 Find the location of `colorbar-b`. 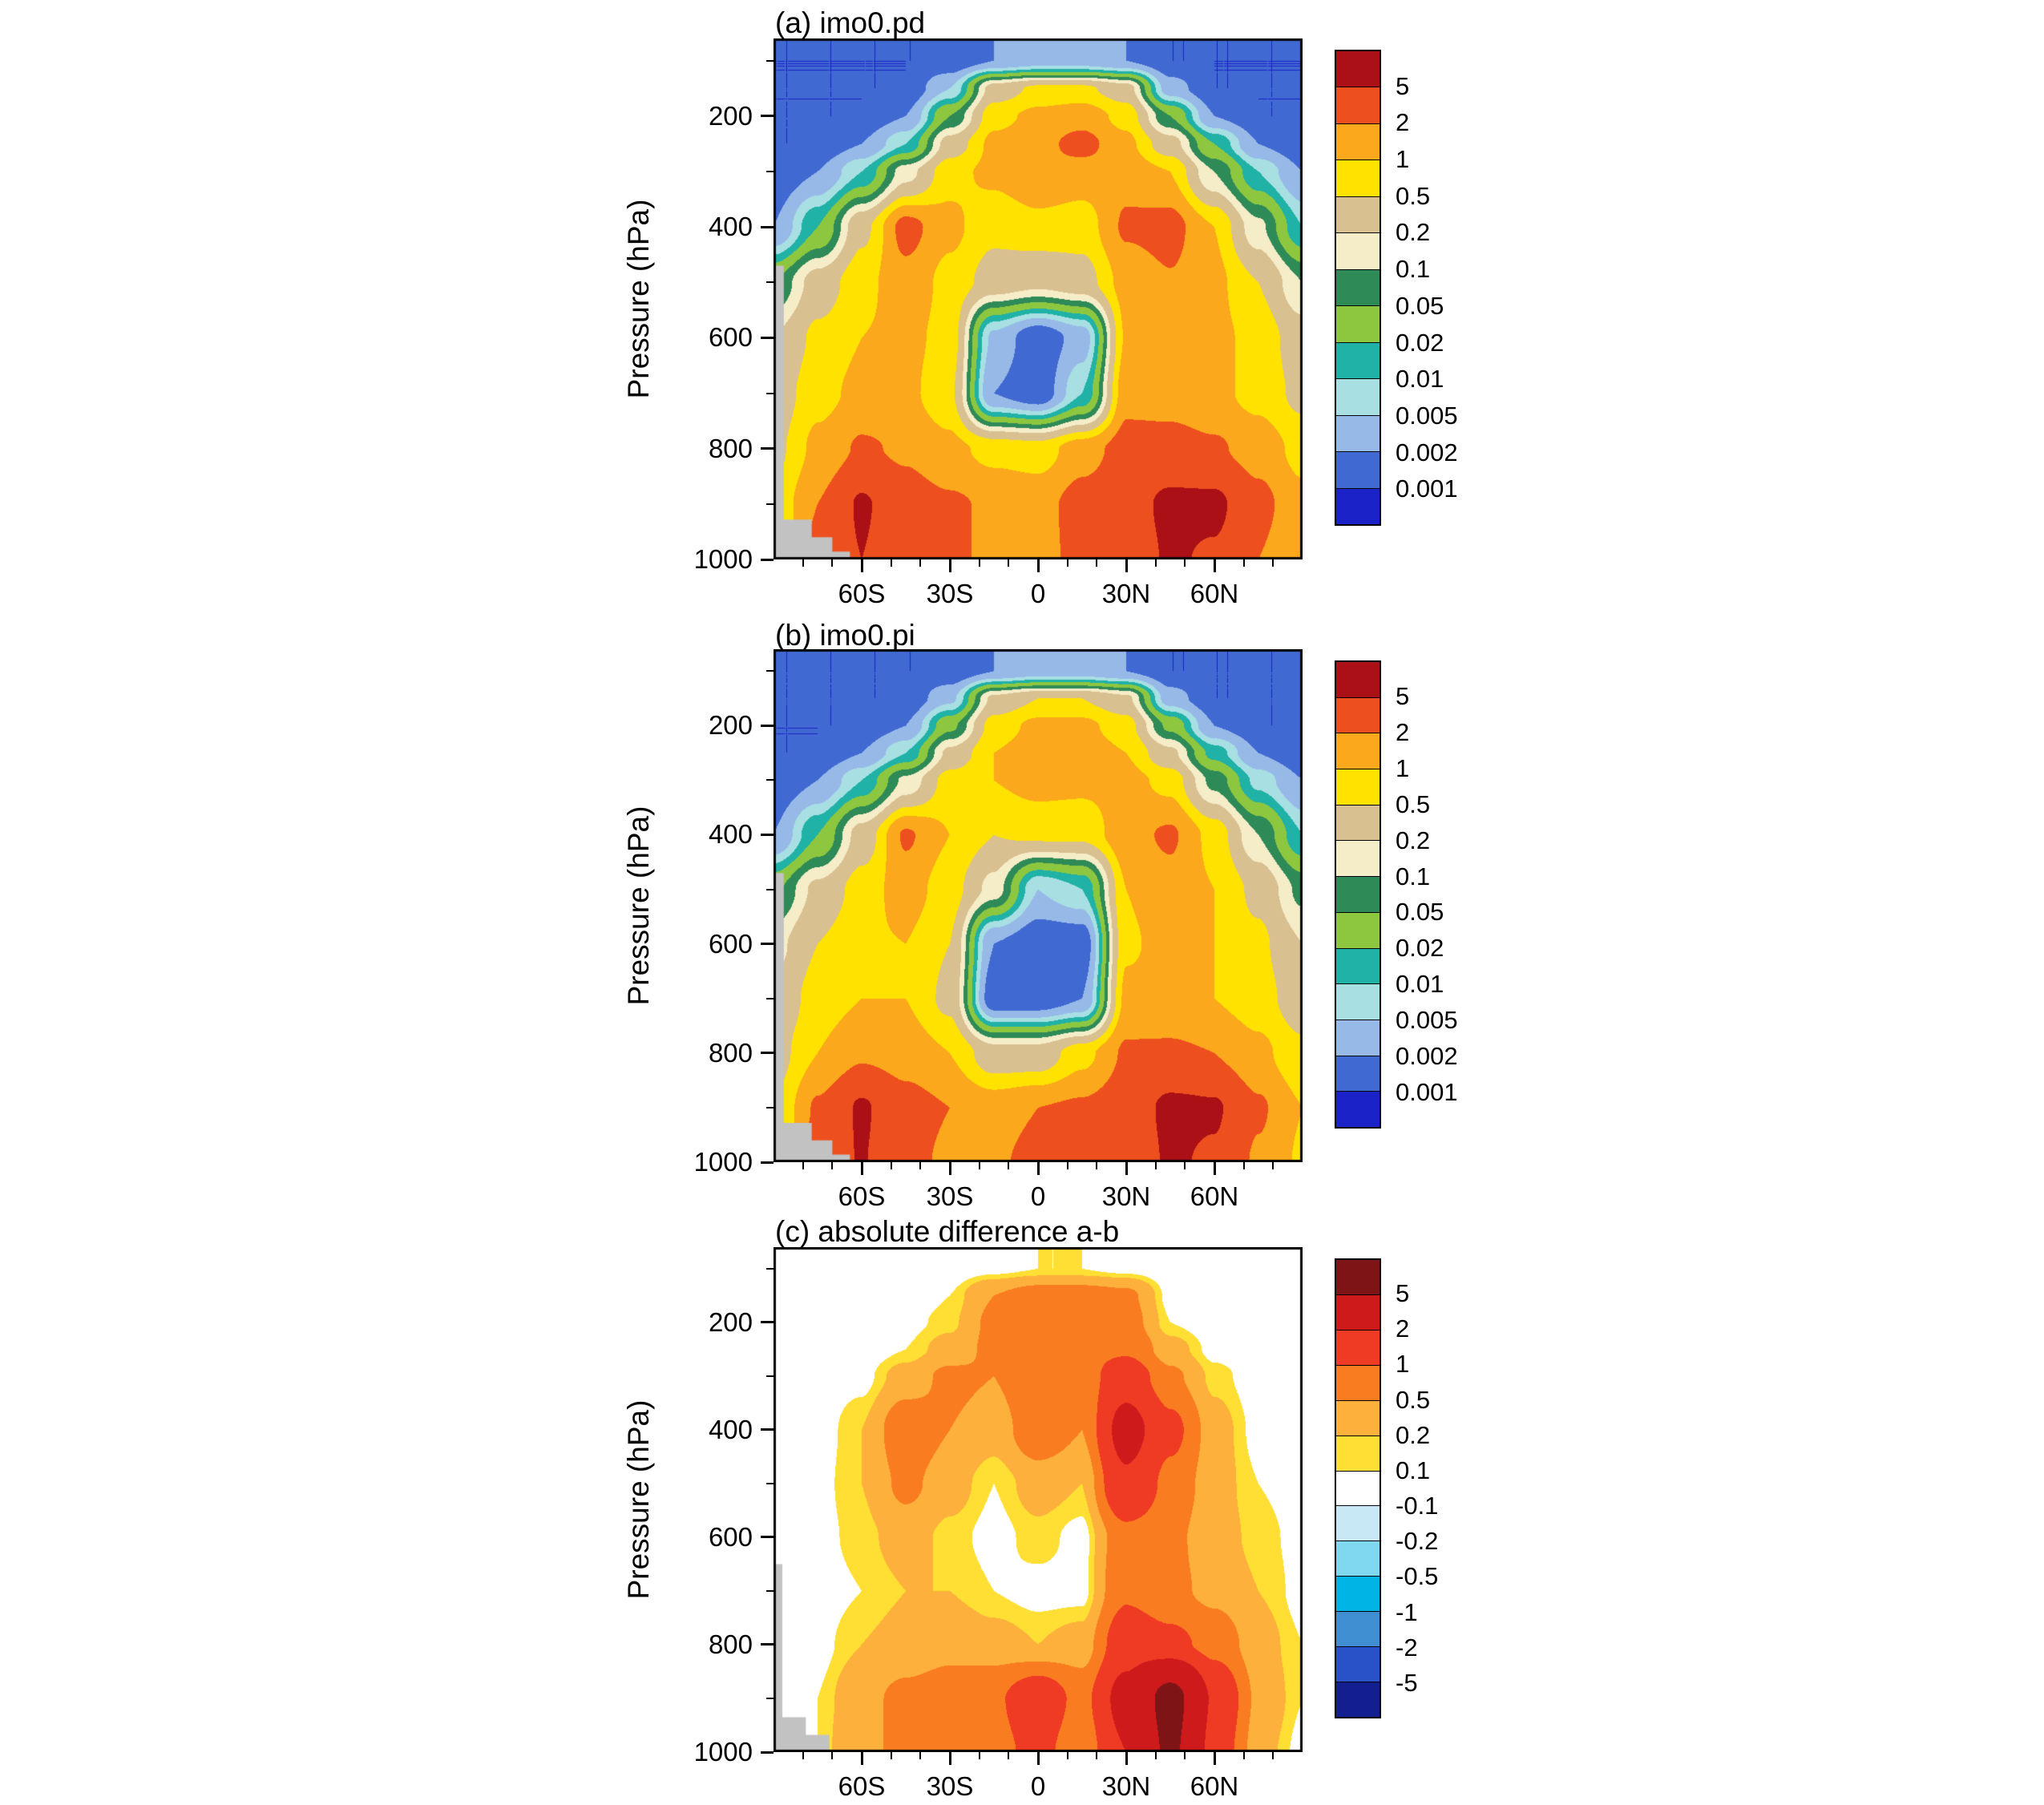

colorbar-b is located at coordinates (1358, 894).